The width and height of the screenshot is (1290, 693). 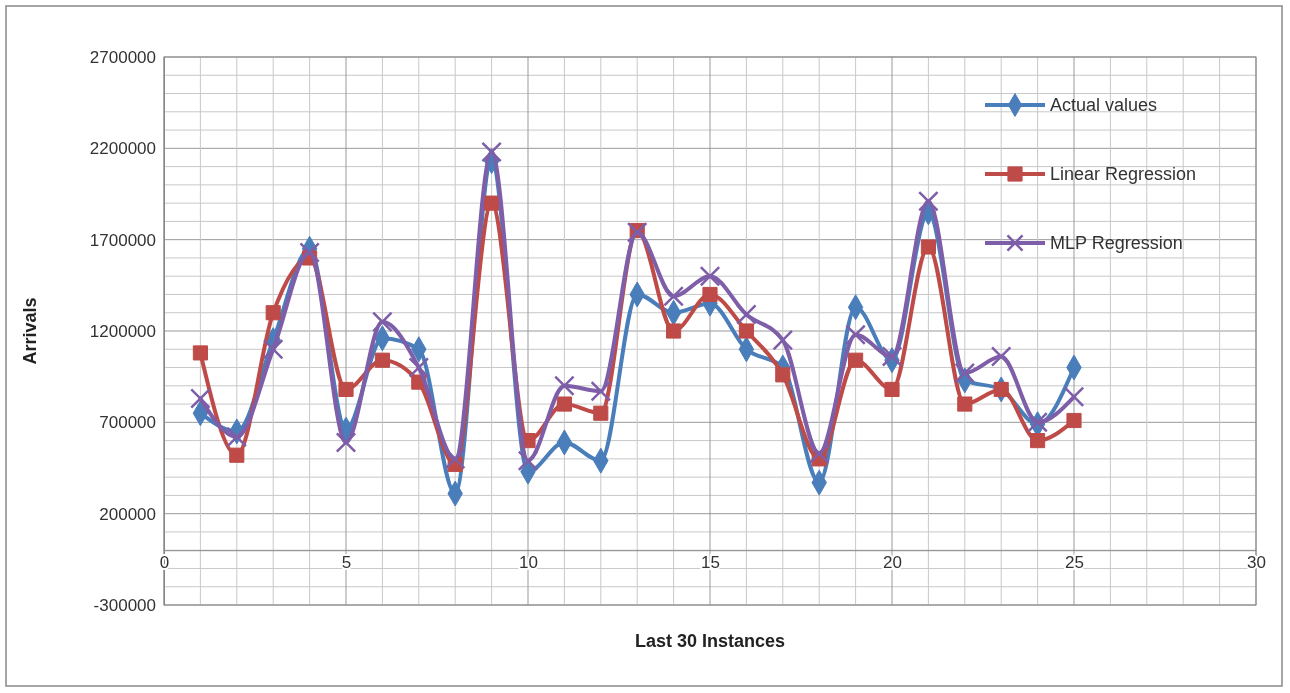 What do you see at coordinates (1116, 243) in the screenshot?
I see `legend-label: MLP Regression` at bounding box center [1116, 243].